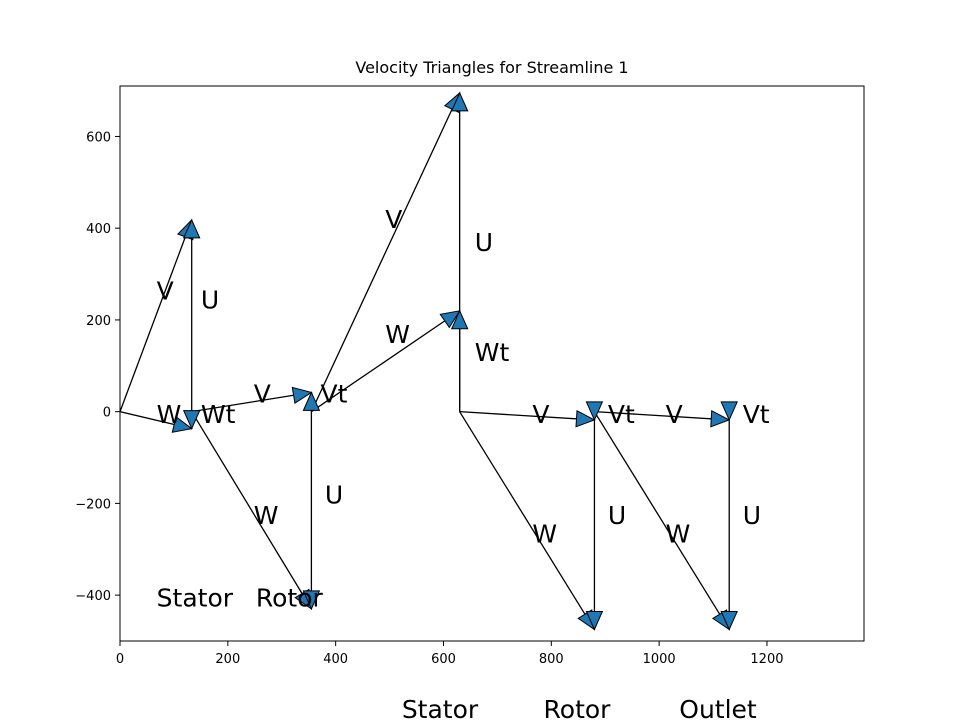 The width and height of the screenshot is (960, 720). I want to click on x-tick-label: 200, so click(227, 659).